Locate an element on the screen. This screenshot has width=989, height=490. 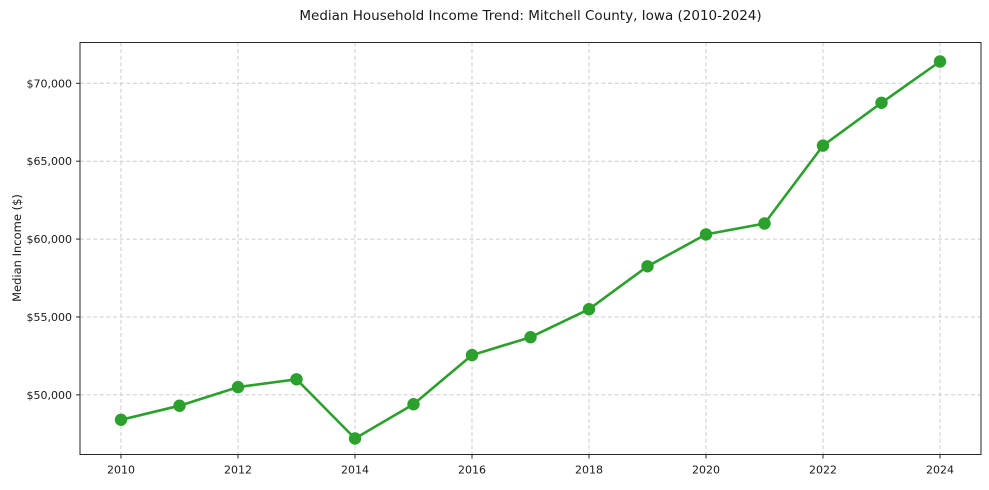
x-tick-label: 2018 is located at coordinates (589, 470).